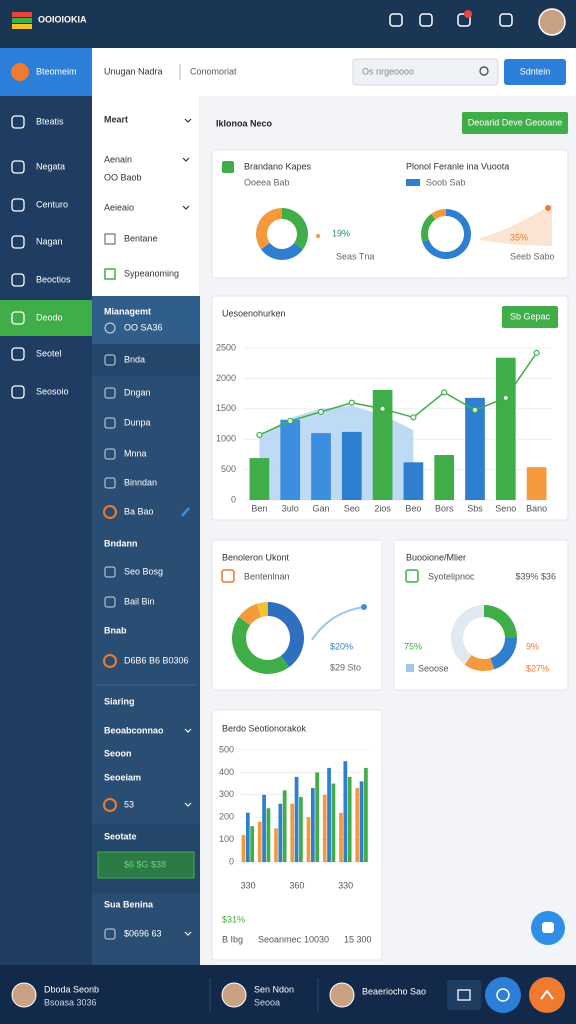 This screenshot has height=1024, width=576. What do you see at coordinates (143, 571) in the screenshot?
I see `subnav-item: Seo Bosg` at bounding box center [143, 571].